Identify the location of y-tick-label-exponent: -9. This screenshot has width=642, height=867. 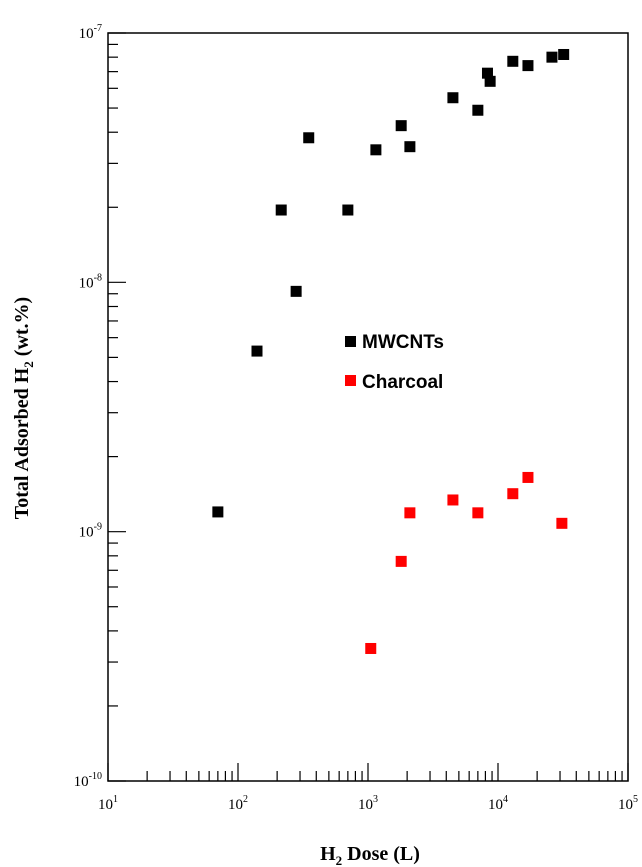
(98, 527).